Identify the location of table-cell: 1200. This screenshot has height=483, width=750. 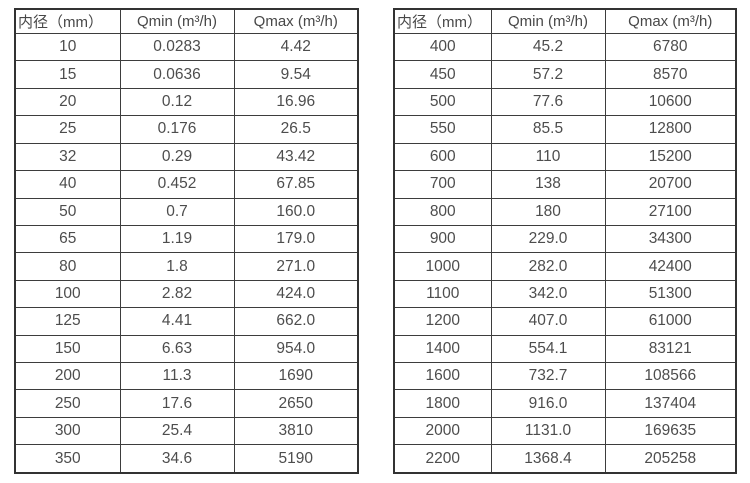
(442, 321).